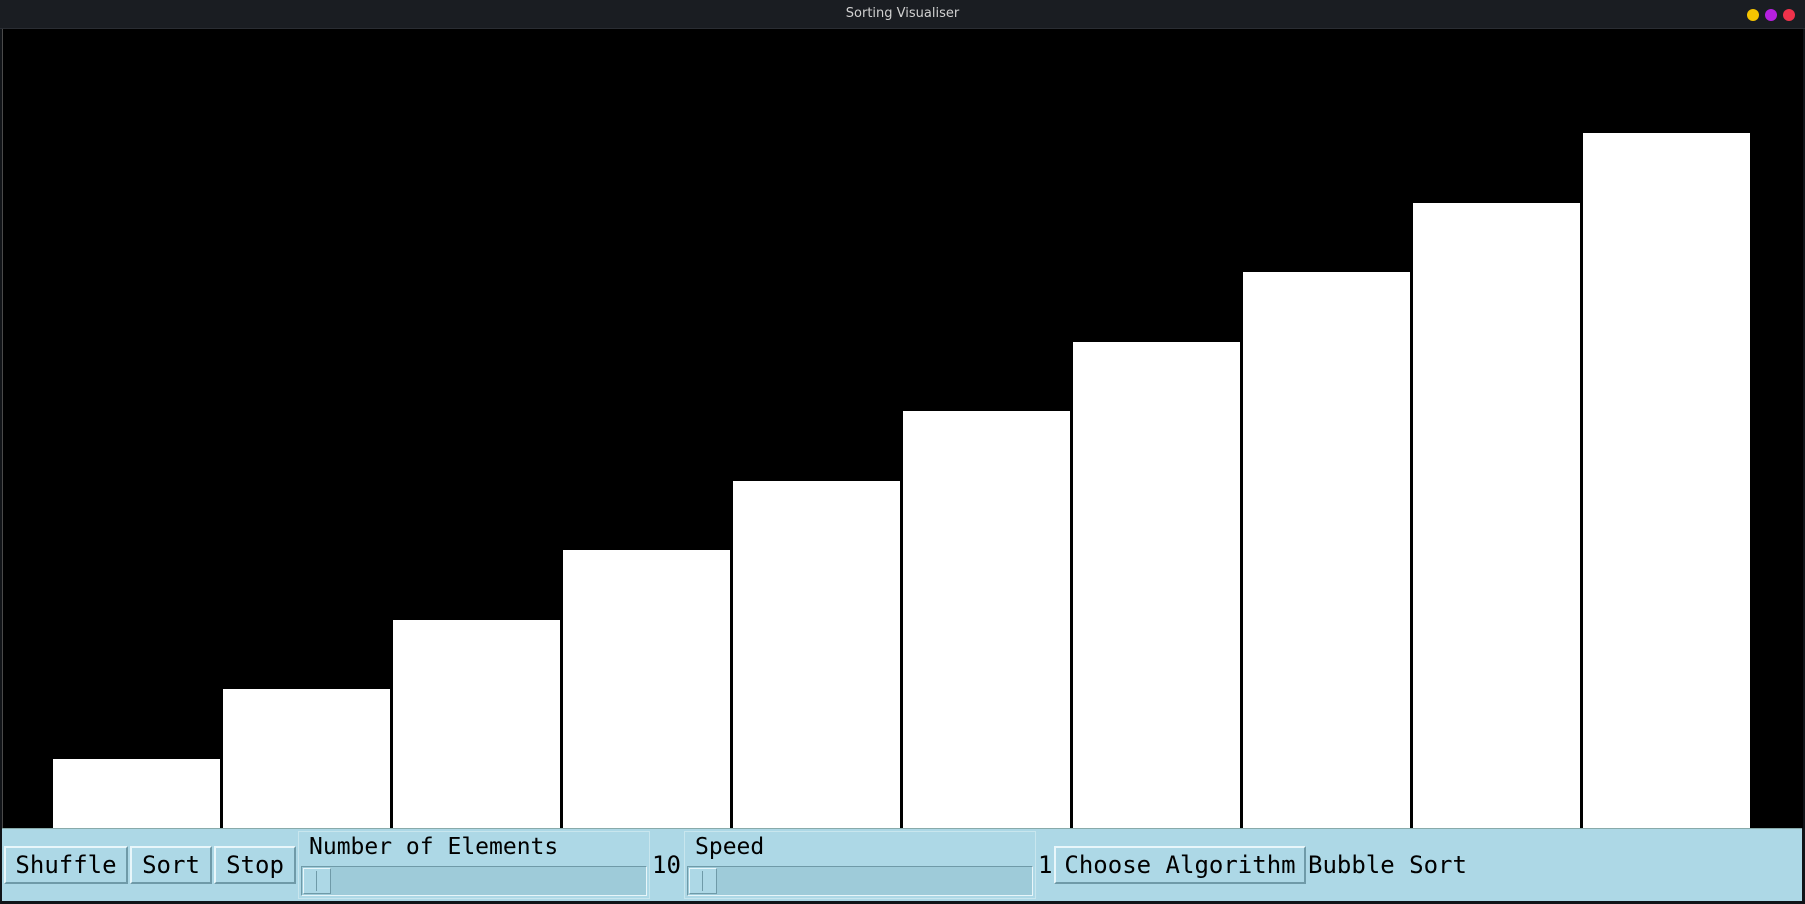 Image resolution: width=1805 pixels, height=904 pixels. I want to click on window-title: Sorting Visualiser, so click(902, 13).